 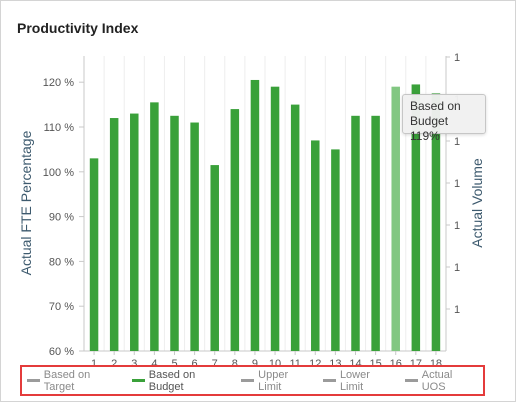 I want to click on legend-item: Based on Target, so click(x=74, y=381).